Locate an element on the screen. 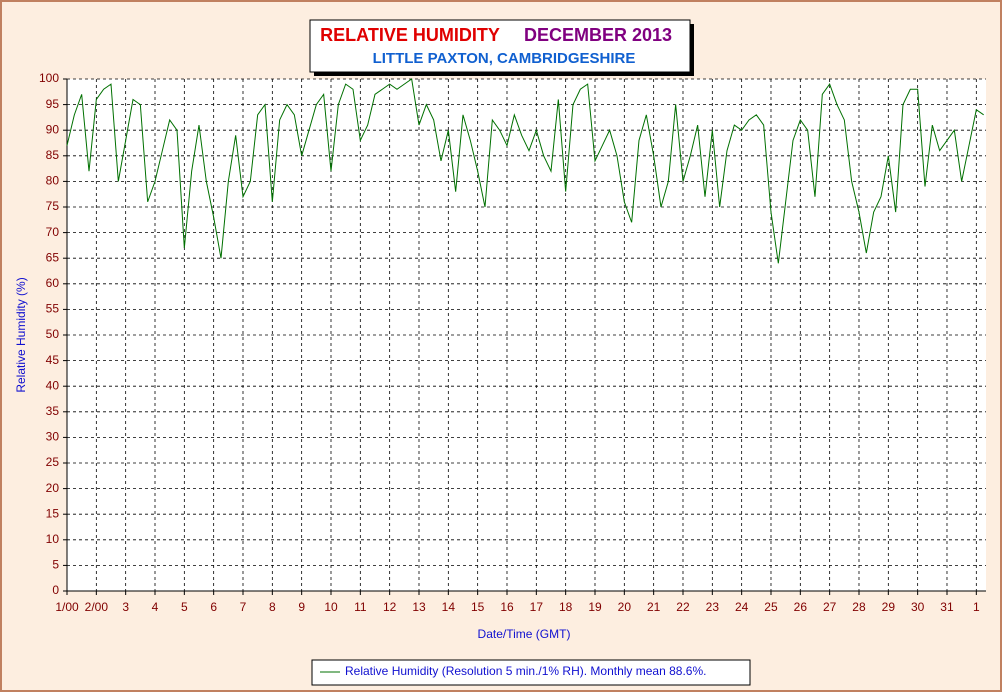 The image size is (1002, 697). x-tick-label: 20 is located at coordinates (625, 607).